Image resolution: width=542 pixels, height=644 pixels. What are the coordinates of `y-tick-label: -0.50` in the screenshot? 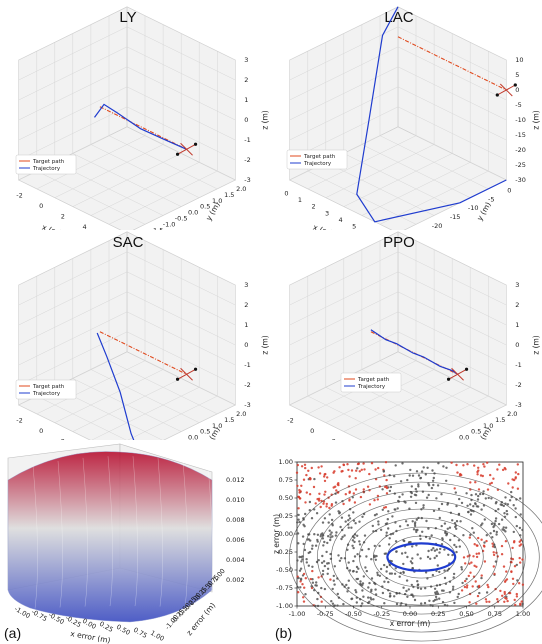 It's located at (284, 570).